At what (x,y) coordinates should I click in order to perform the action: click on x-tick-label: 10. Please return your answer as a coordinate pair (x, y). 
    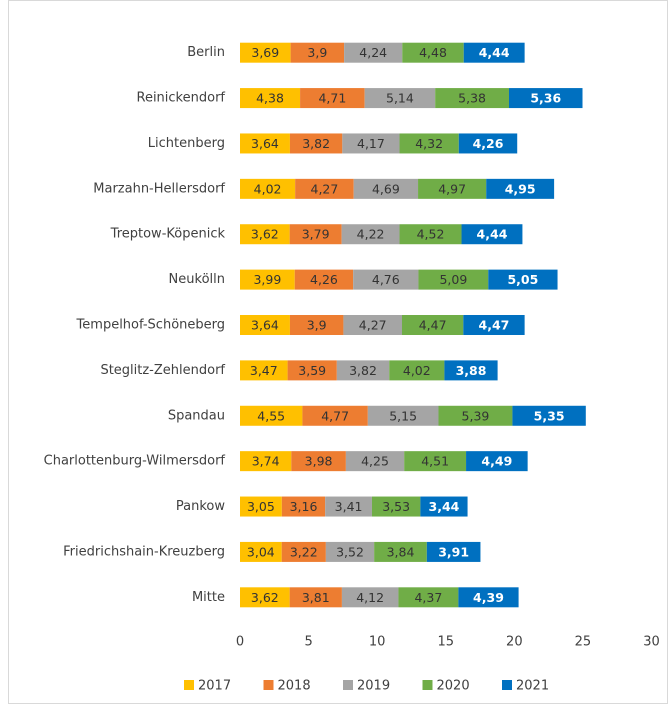
    Looking at the image, I should click on (377, 642).